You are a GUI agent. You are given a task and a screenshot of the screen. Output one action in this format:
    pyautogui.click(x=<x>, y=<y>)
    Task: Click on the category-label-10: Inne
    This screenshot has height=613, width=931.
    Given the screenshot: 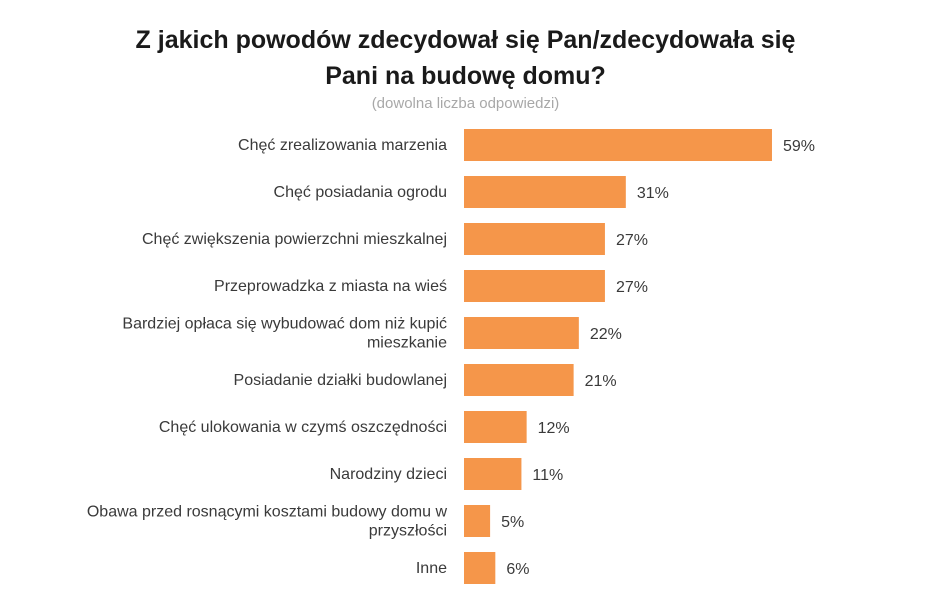 What is the action you would take?
    pyautogui.click(x=431, y=568)
    